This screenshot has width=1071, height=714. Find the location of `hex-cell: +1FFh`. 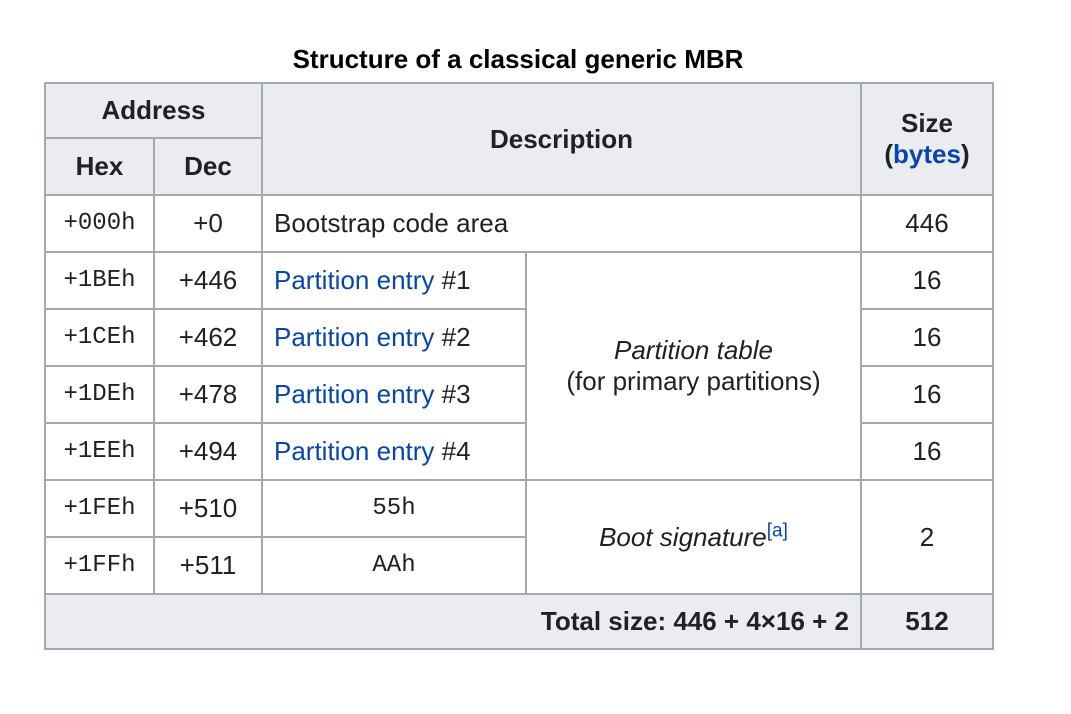

hex-cell: +1FFh is located at coordinates (99, 565).